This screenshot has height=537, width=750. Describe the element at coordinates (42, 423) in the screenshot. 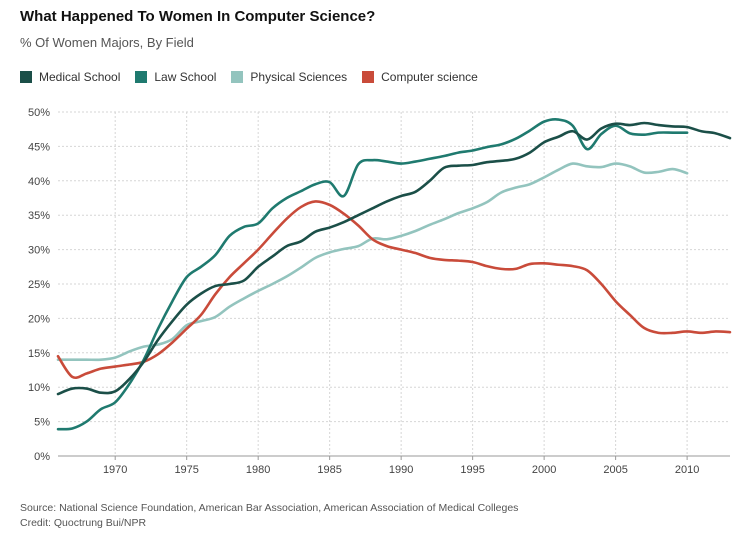

I see `y-tick-label-5: 5%` at that location.